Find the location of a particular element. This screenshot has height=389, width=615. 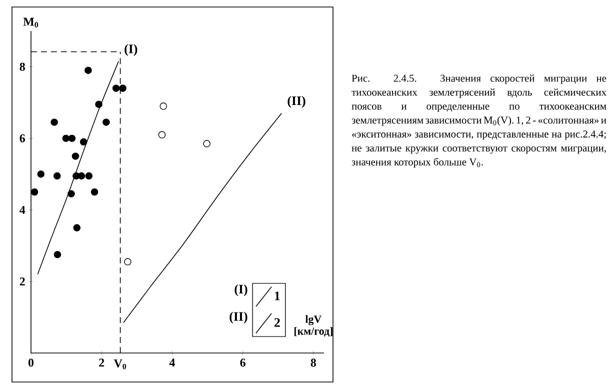

legend-label: 1 is located at coordinates (277, 296).